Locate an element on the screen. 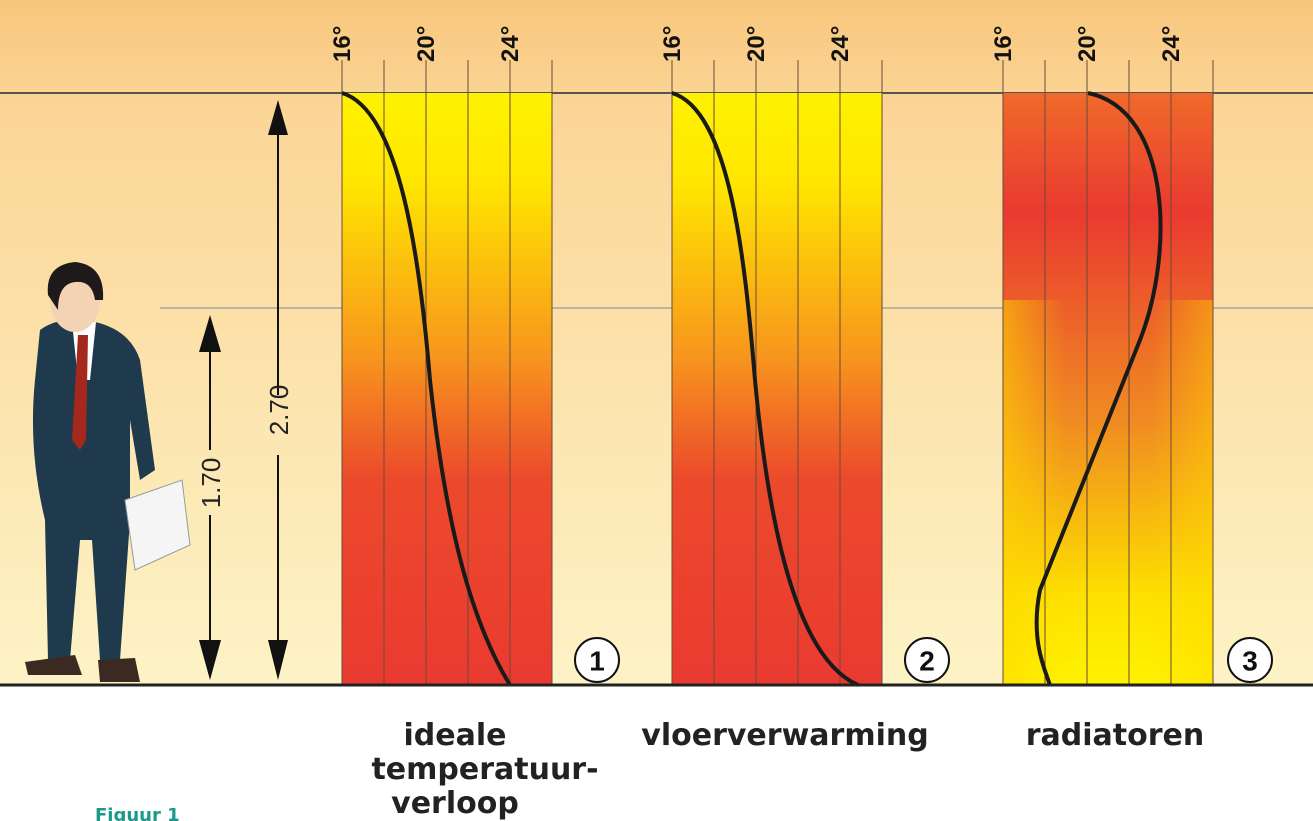 The image size is (1313, 821). panel-label: verloop is located at coordinates (455, 803).